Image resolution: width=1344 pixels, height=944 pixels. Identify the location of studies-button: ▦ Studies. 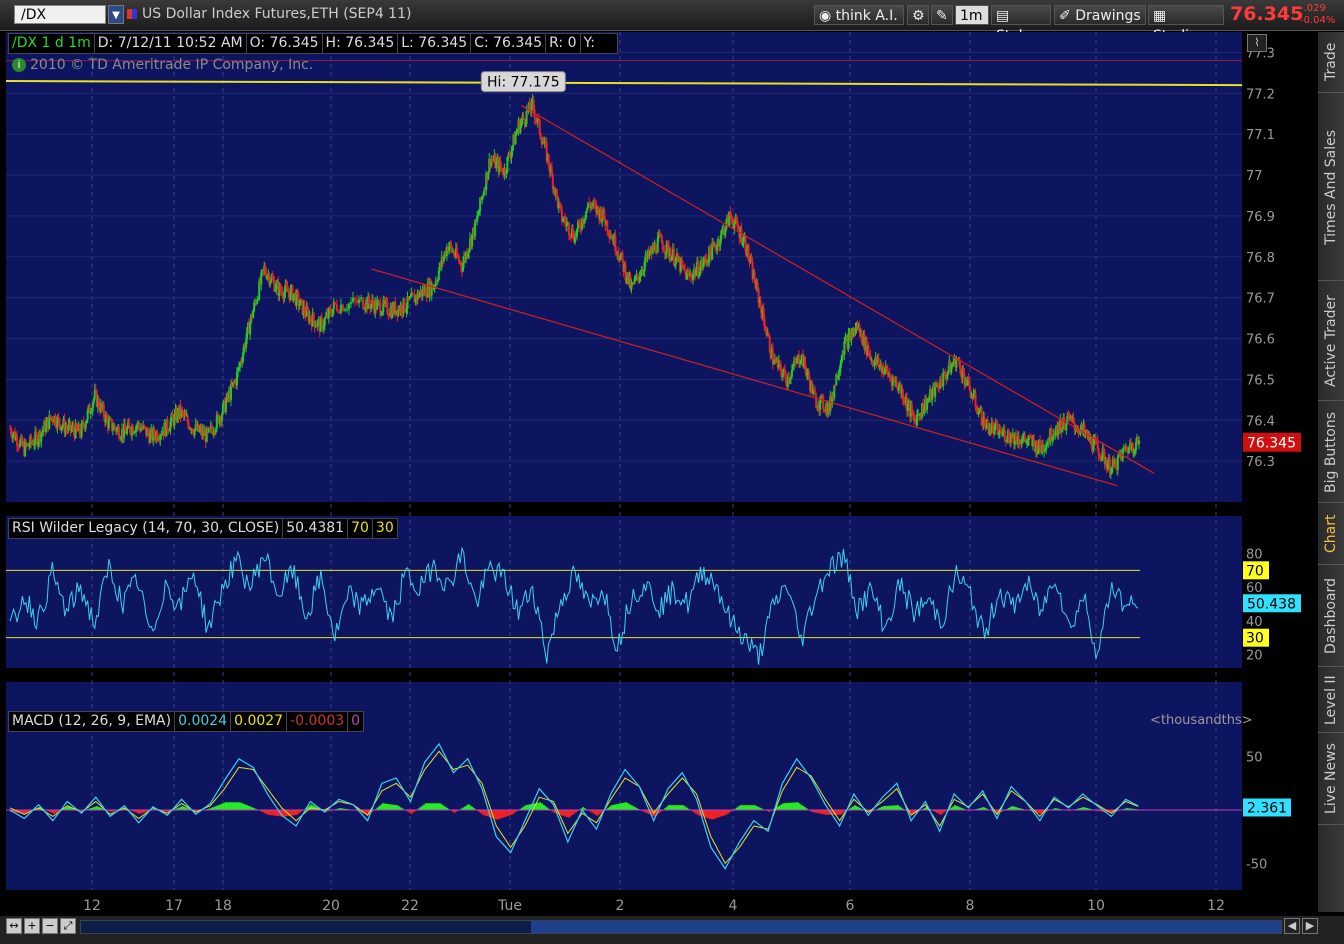
(1186, 24).